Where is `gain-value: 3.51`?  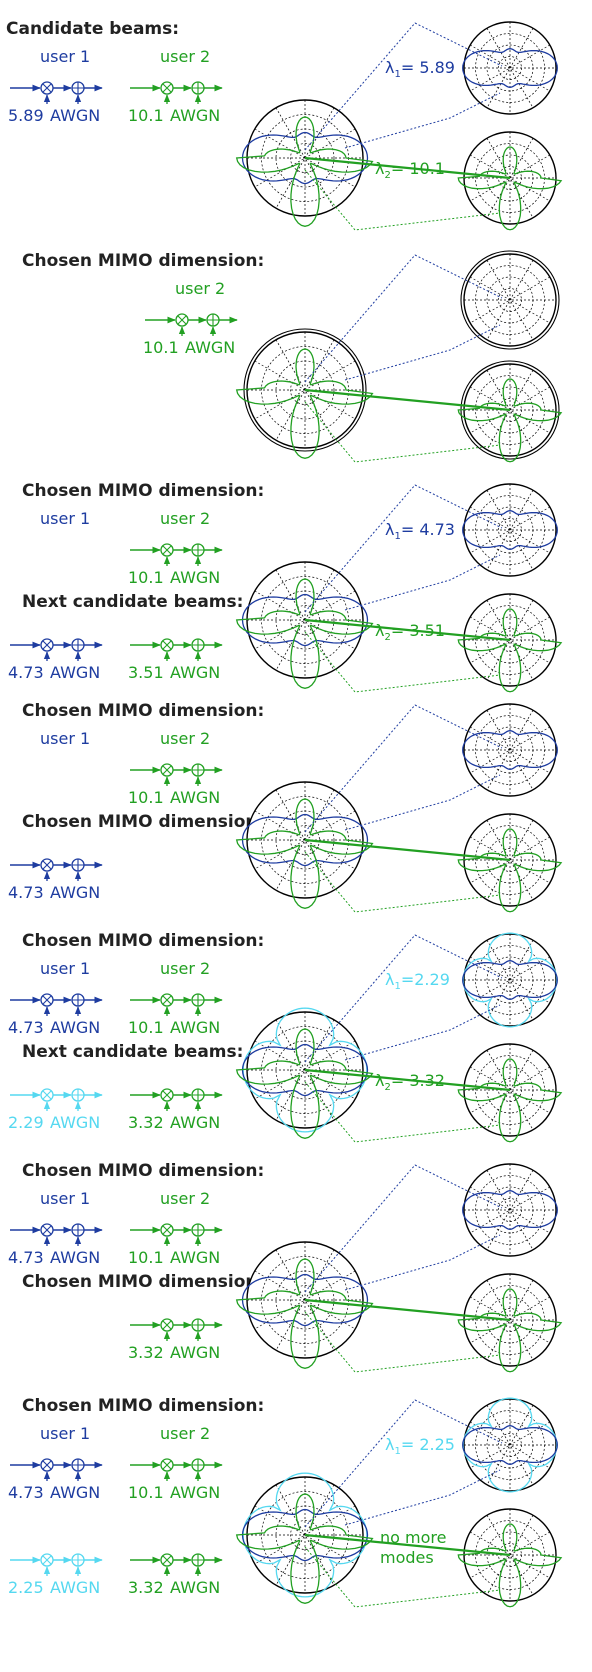
gain-value: 3.51 is located at coordinates (146, 672).